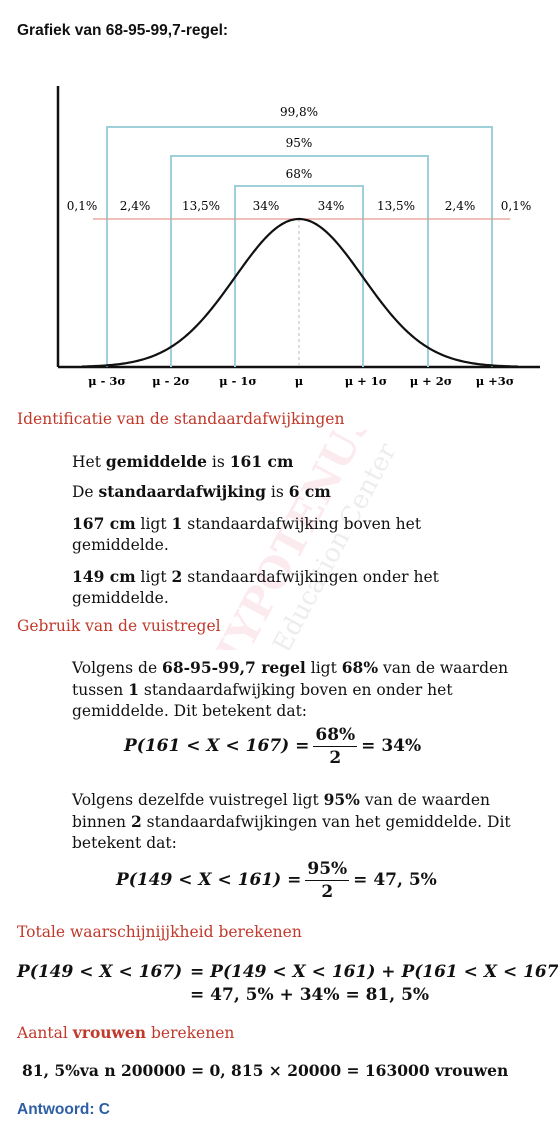 Image resolution: width=558 pixels, height=1142 pixels. I want to click on axis-label: μ - 1σ, so click(238, 381).